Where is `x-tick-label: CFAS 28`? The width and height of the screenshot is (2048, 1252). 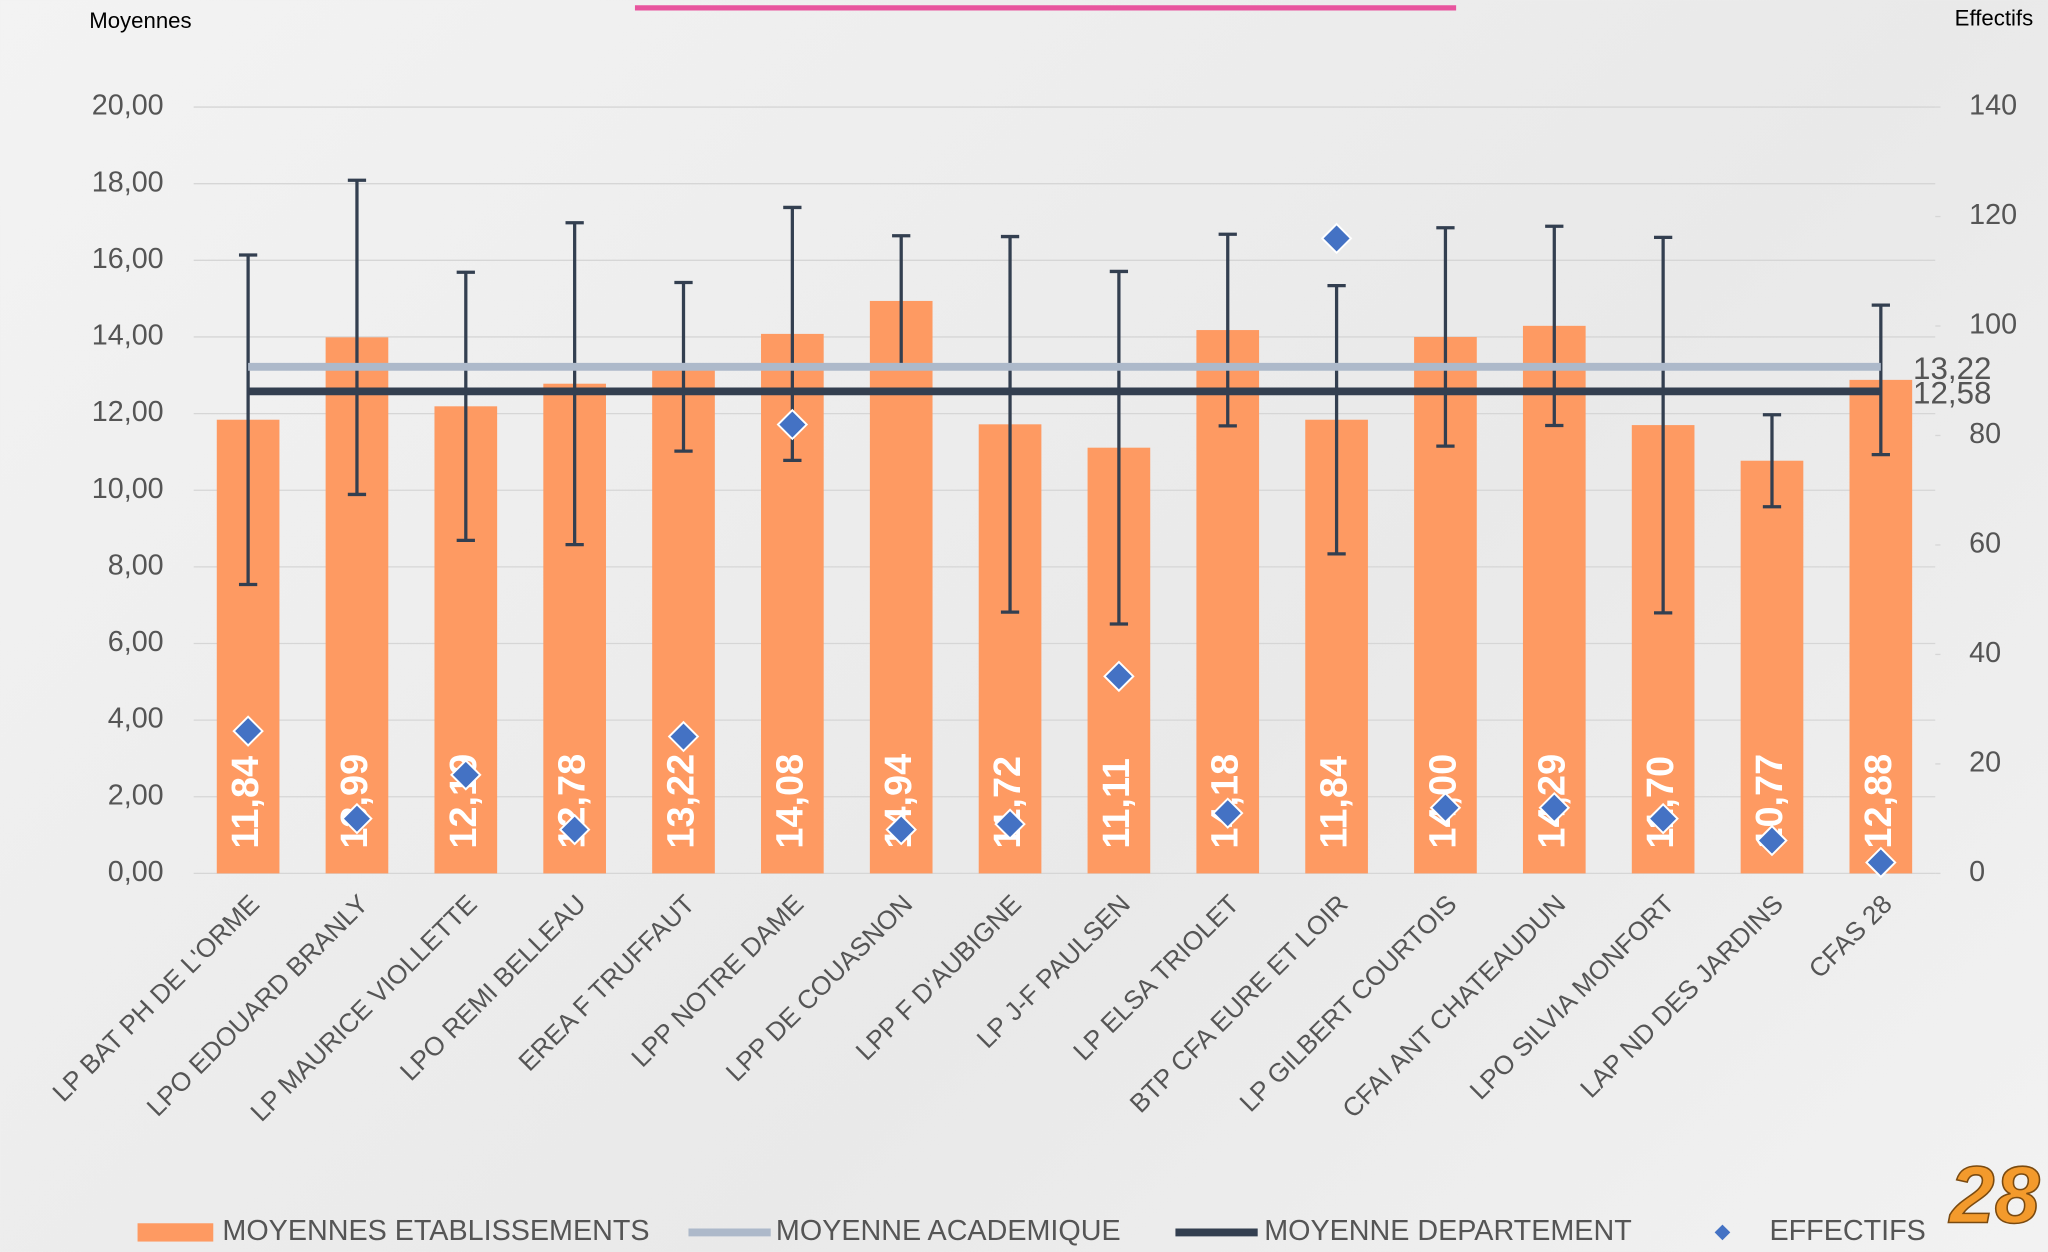 x-tick-label: CFAS 28 is located at coordinates (1850, 936).